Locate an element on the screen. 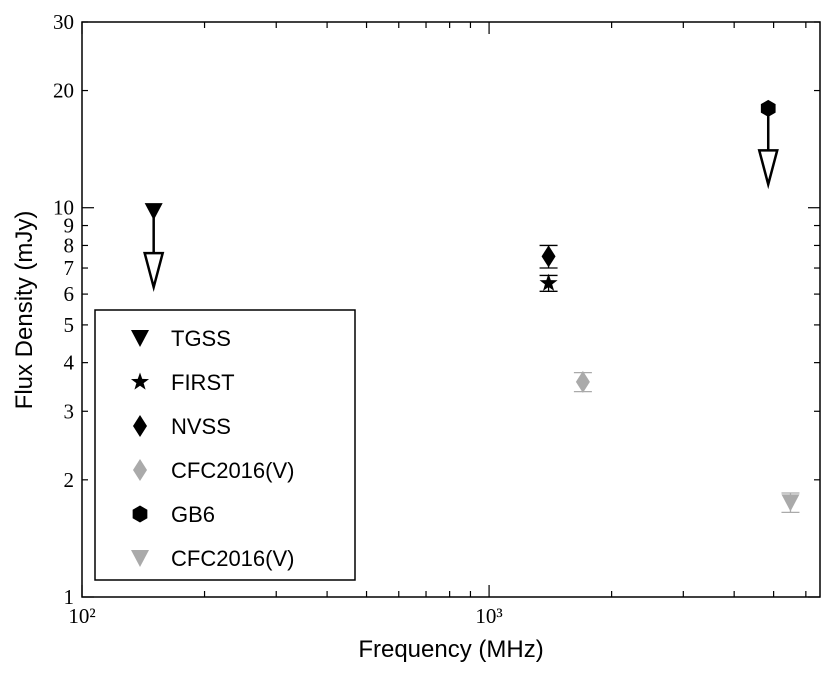 The width and height of the screenshot is (831, 675). y-tick-label: 4 is located at coordinates (69, 363).